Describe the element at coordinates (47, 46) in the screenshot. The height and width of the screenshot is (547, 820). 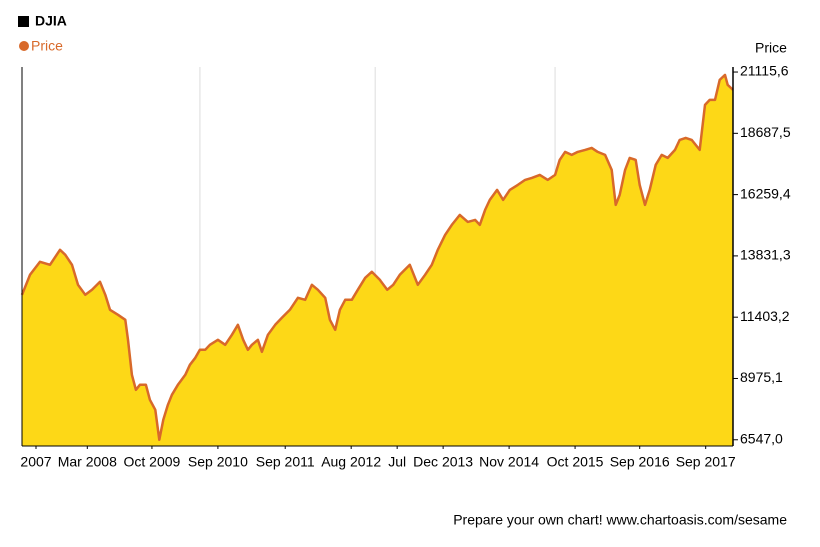
I see `legend-label: Price` at that location.